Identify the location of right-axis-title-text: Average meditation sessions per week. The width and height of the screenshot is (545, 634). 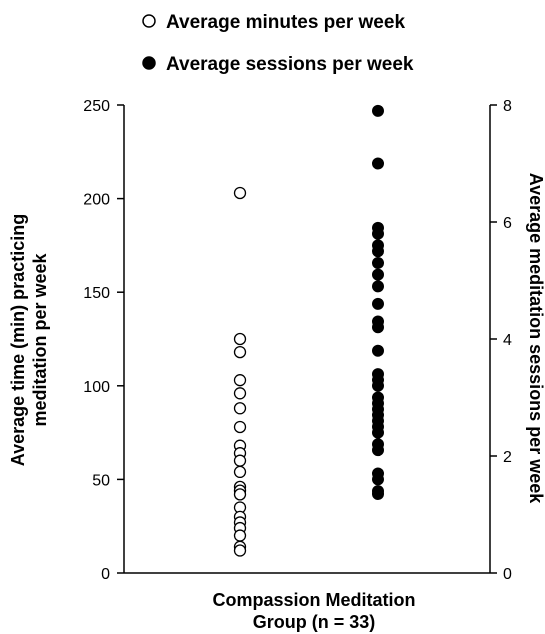
(535, 338).